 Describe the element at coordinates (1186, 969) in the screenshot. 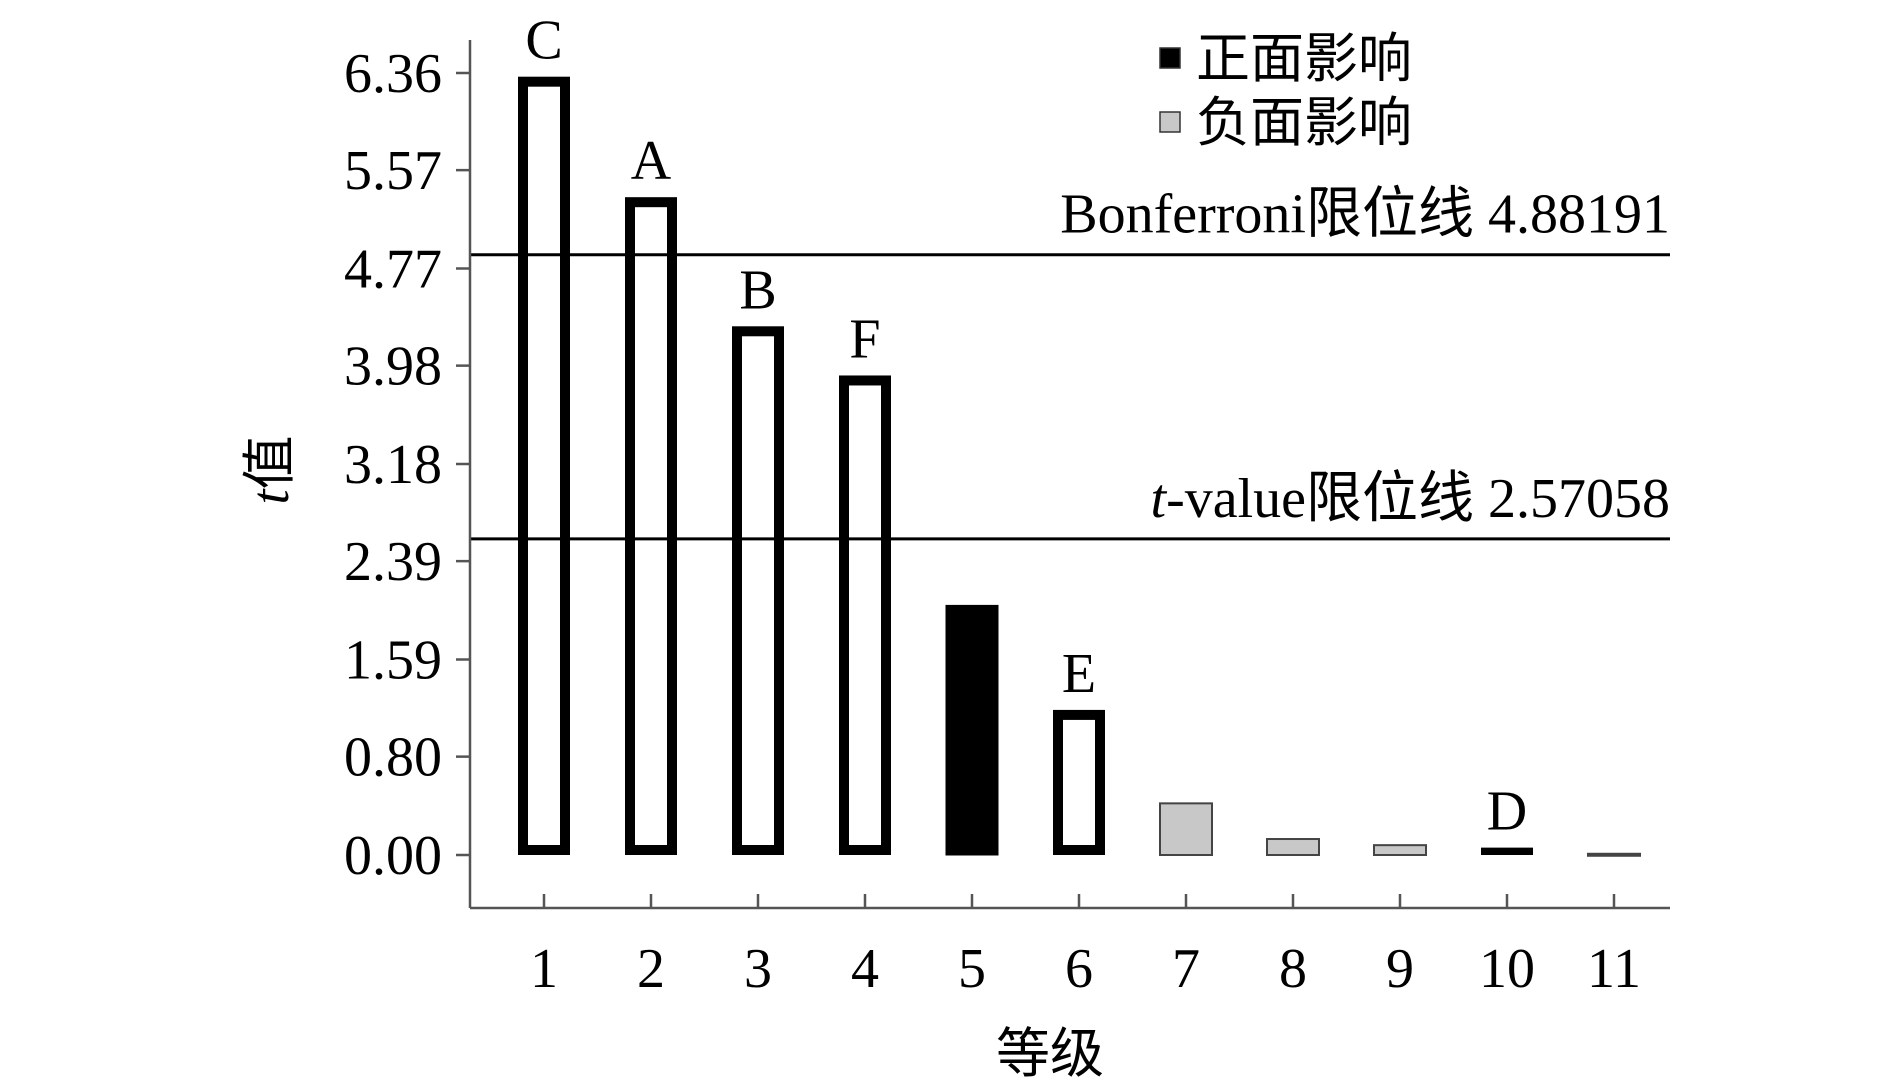

I see `x-tick-label: 7` at that location.